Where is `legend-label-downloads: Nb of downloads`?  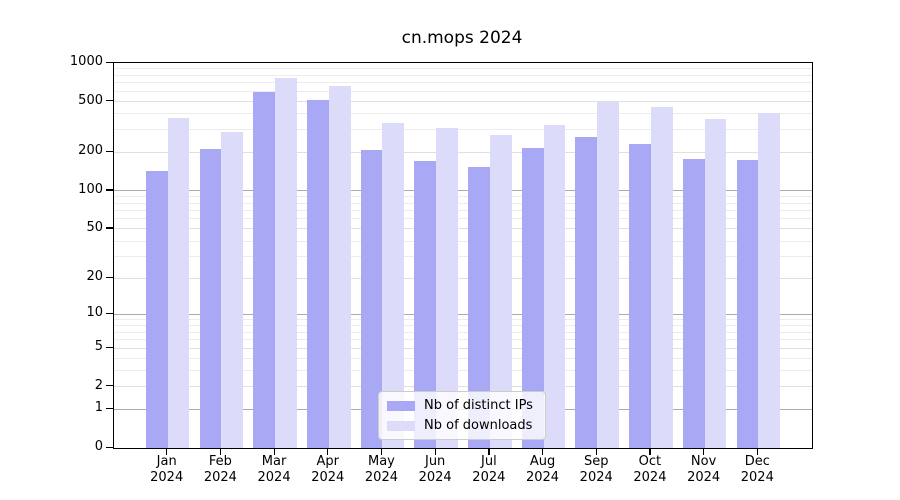
legend-label-downloads: Nb of downloads is located at coordinates (478, 425).